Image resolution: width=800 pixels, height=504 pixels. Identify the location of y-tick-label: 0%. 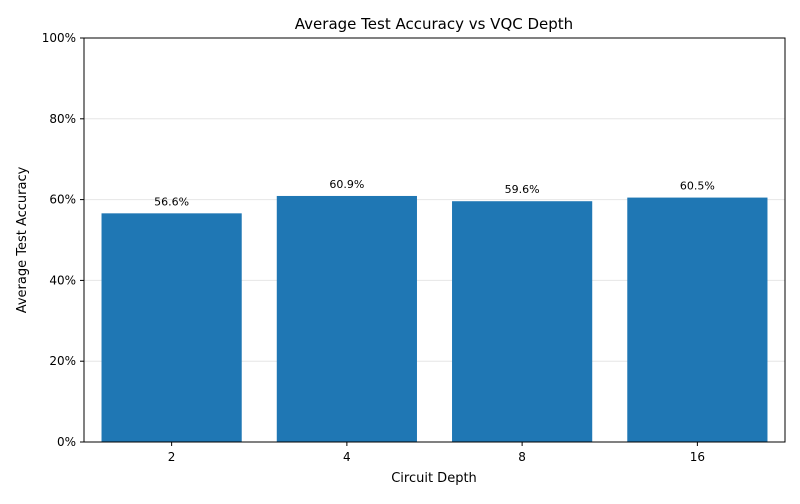
(66, 442).